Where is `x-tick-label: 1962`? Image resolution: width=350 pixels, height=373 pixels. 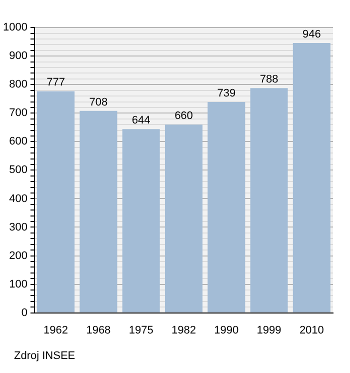 x-tick-label: 1962 is located at coordinates (56, 330).